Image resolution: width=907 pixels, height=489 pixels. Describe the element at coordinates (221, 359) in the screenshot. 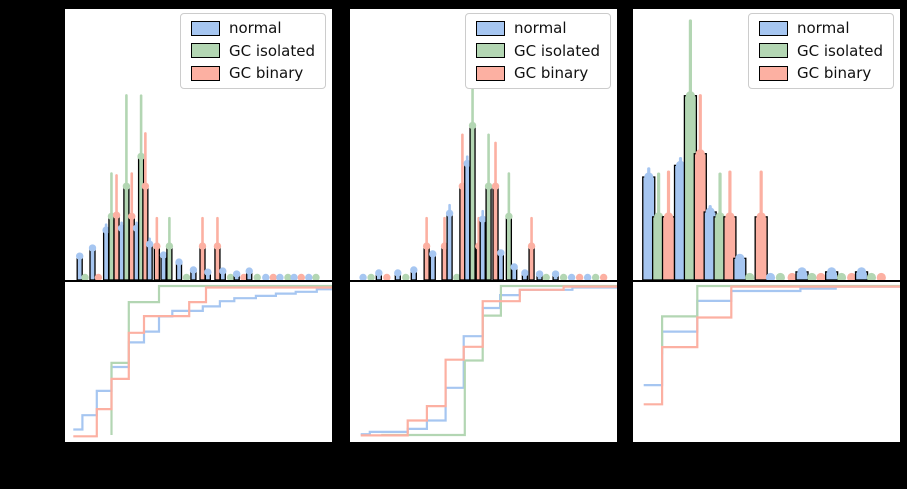

I see `cdf-line-gc_isolated` at that location.